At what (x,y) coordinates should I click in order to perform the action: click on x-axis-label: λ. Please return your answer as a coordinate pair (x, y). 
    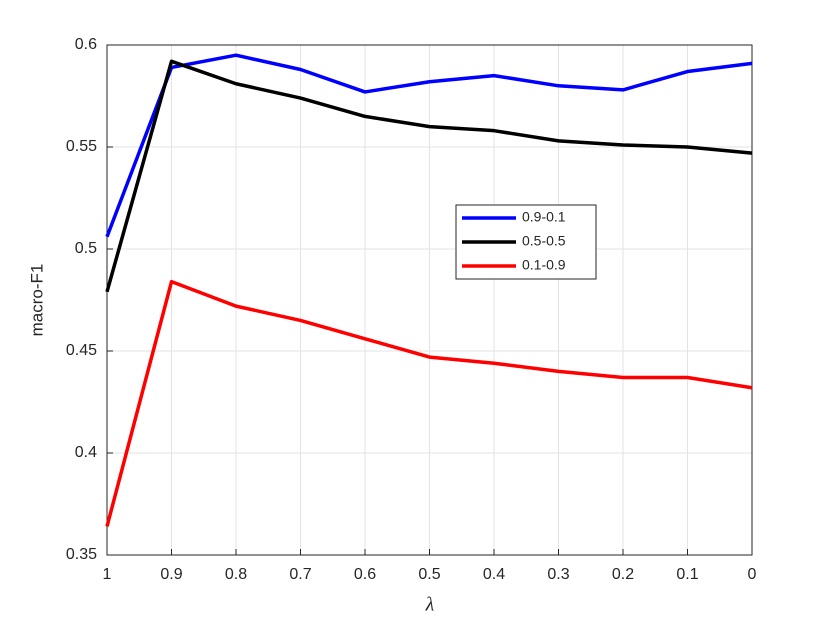
    Looking at the image, I should click on (430, 605).